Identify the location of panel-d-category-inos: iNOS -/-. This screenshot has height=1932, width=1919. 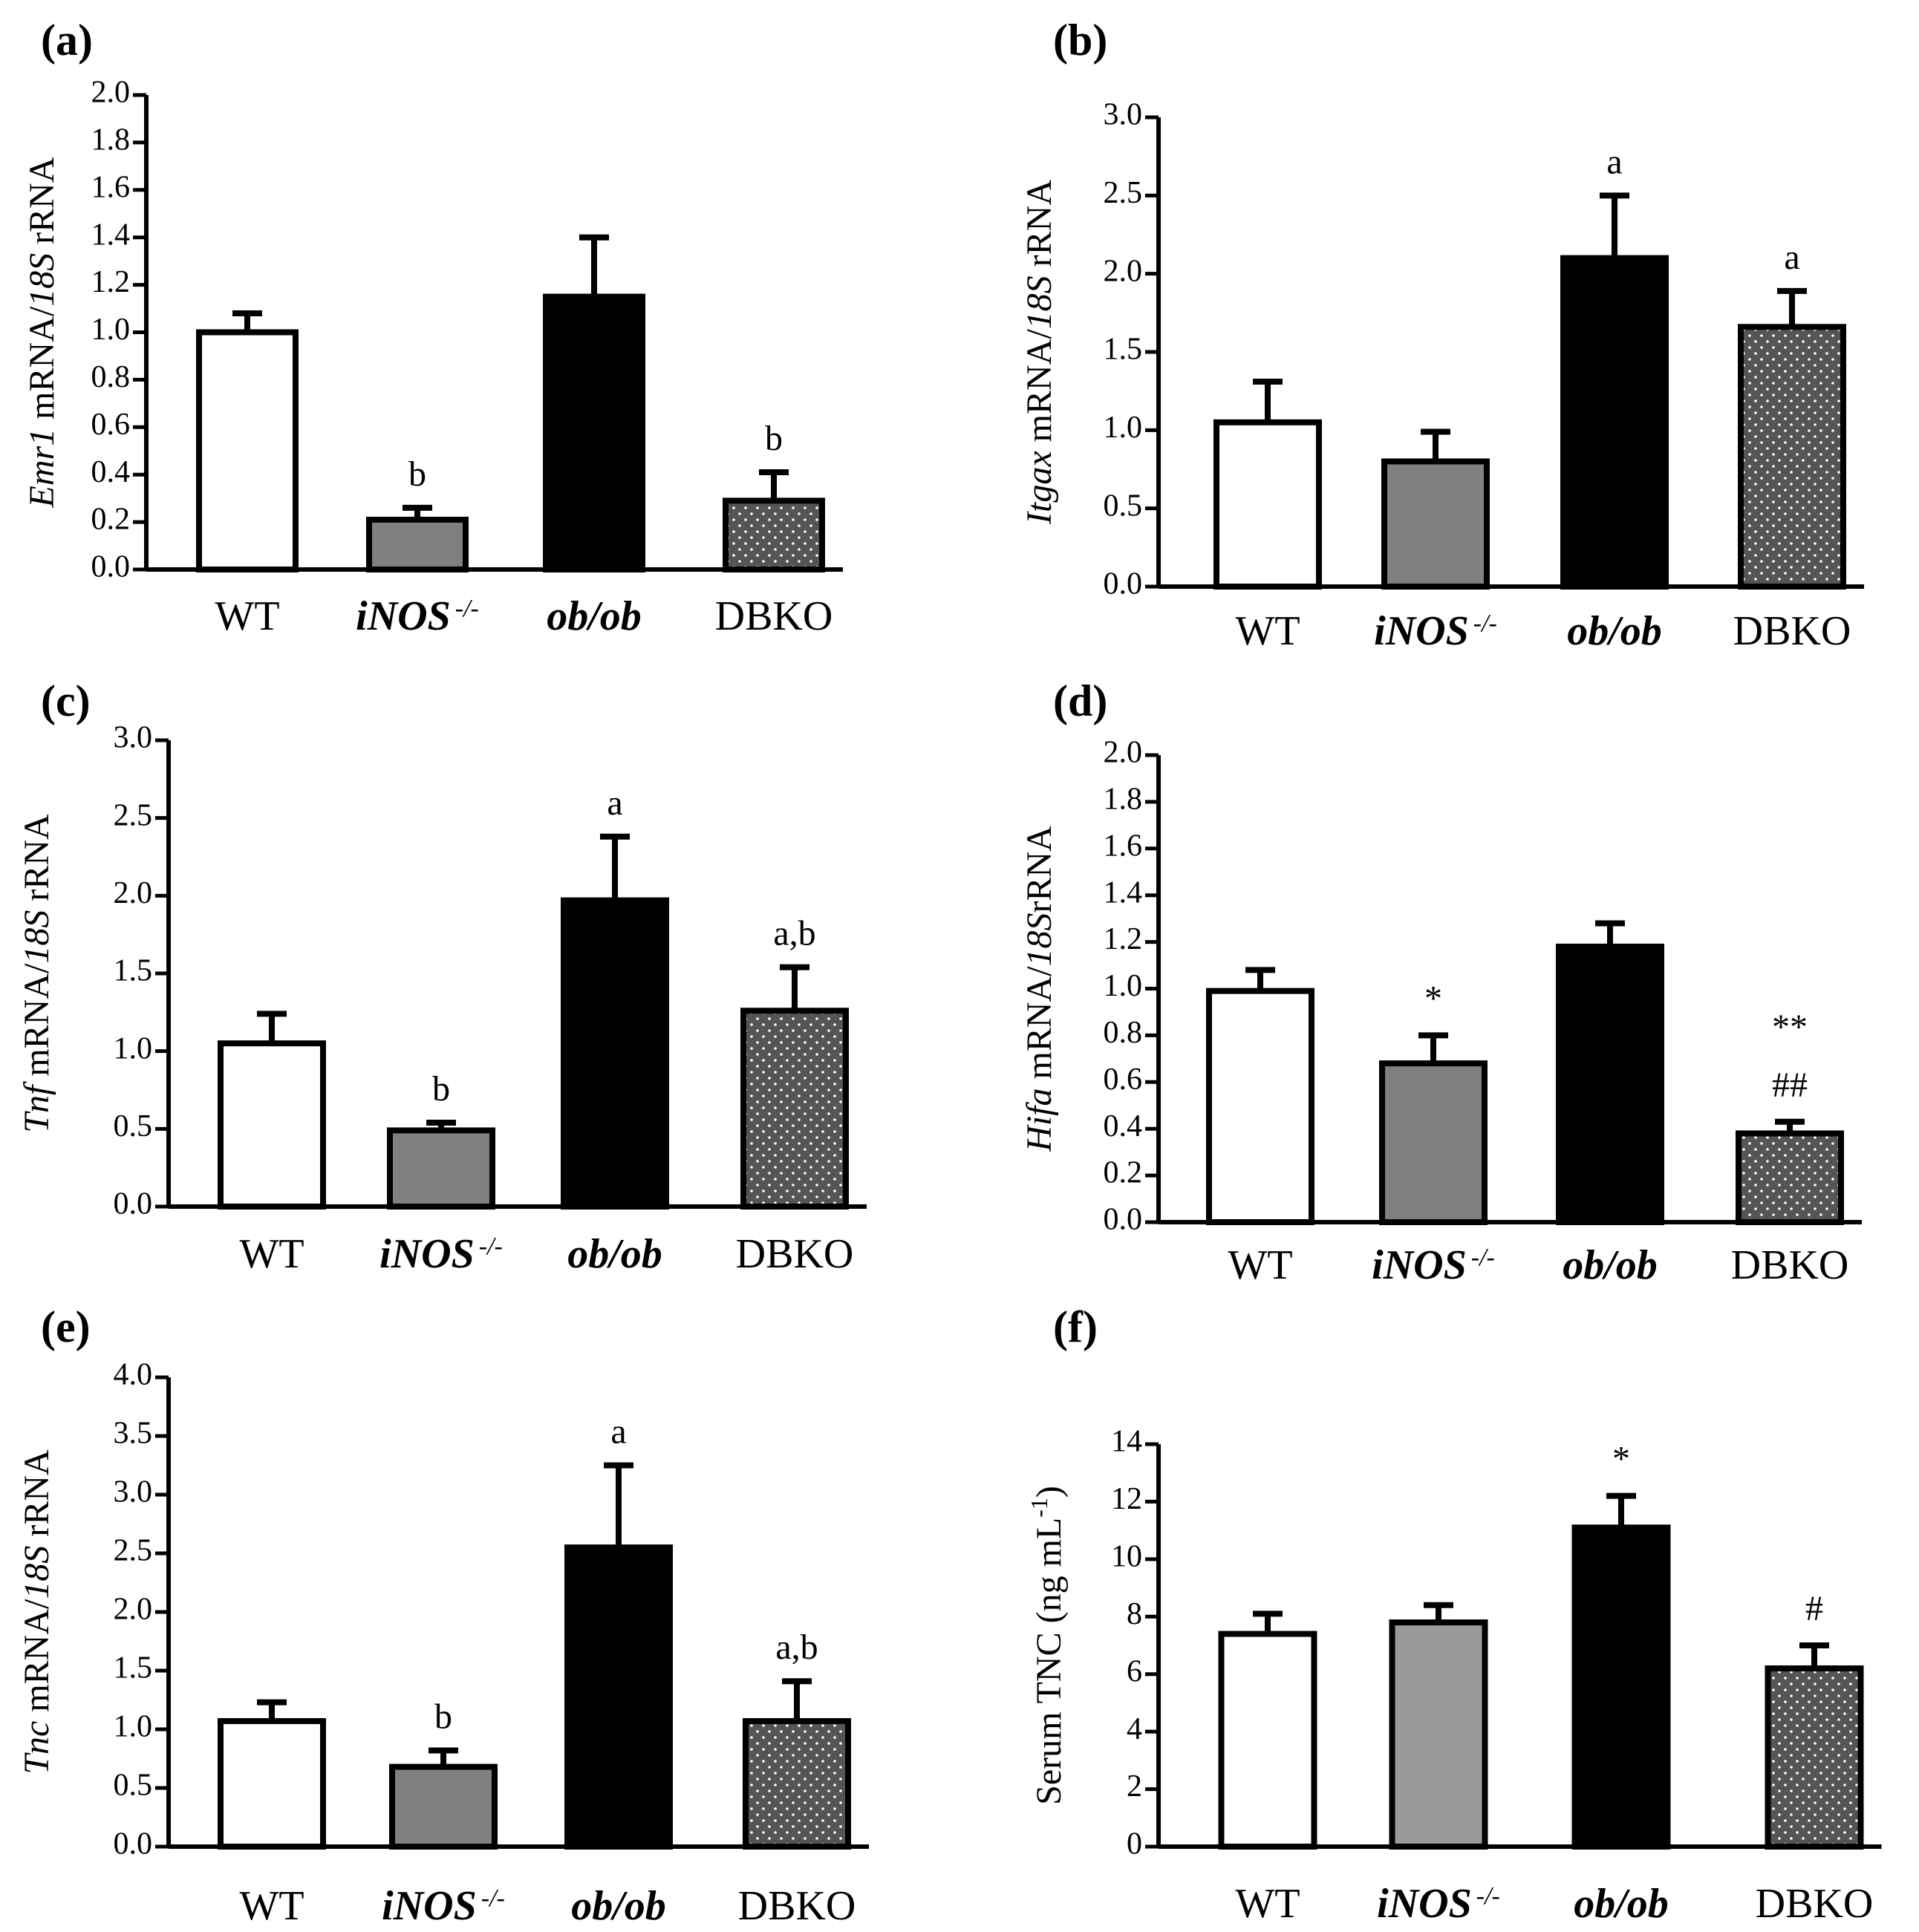
(1434, 1265).